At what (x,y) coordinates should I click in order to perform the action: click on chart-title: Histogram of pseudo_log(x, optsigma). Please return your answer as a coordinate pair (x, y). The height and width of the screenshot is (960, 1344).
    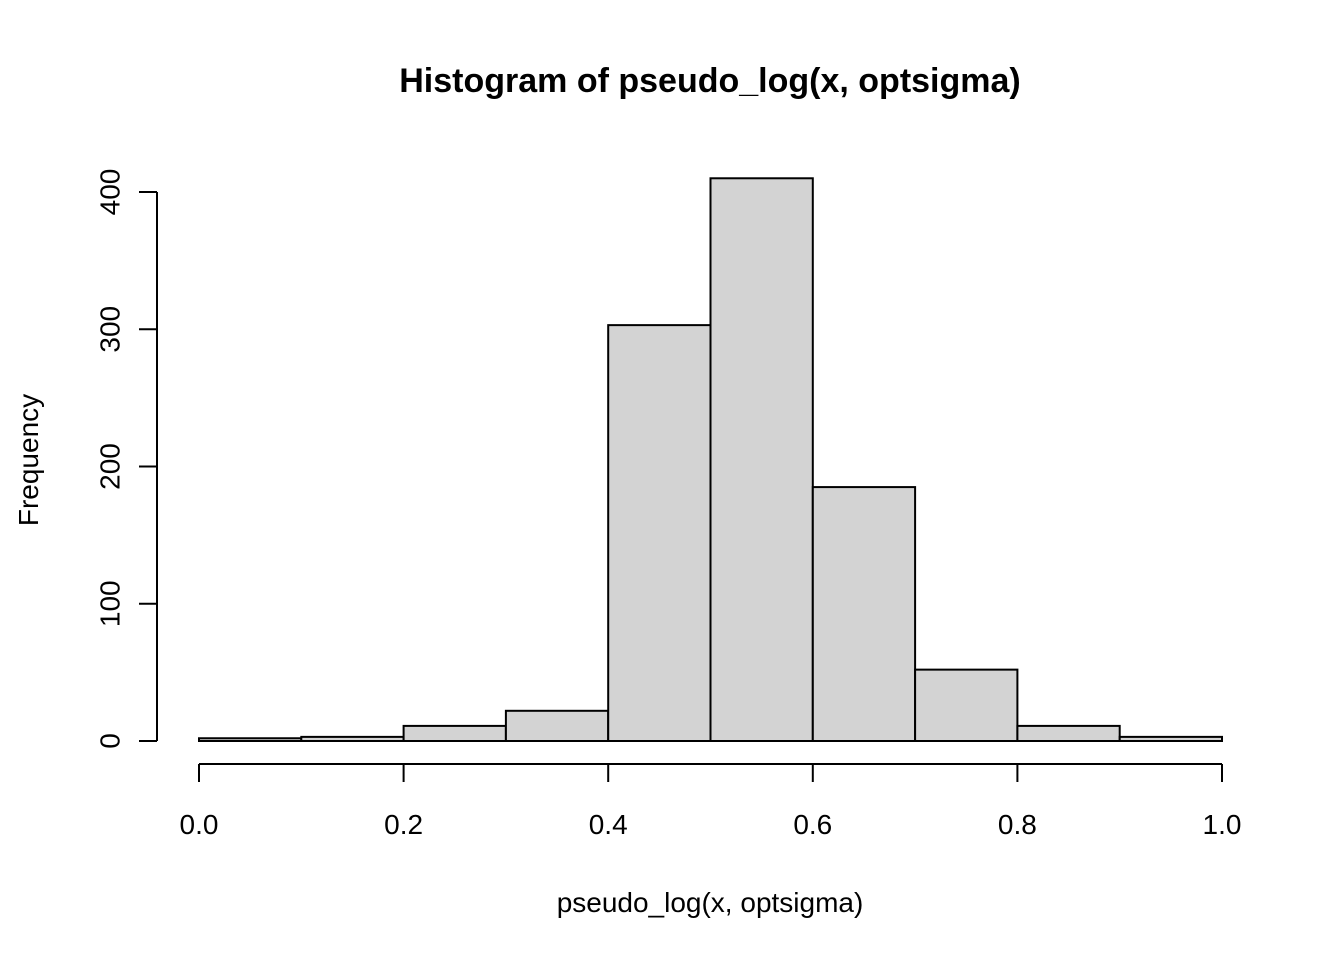
    Looking at the image, I should click on (709, 81).